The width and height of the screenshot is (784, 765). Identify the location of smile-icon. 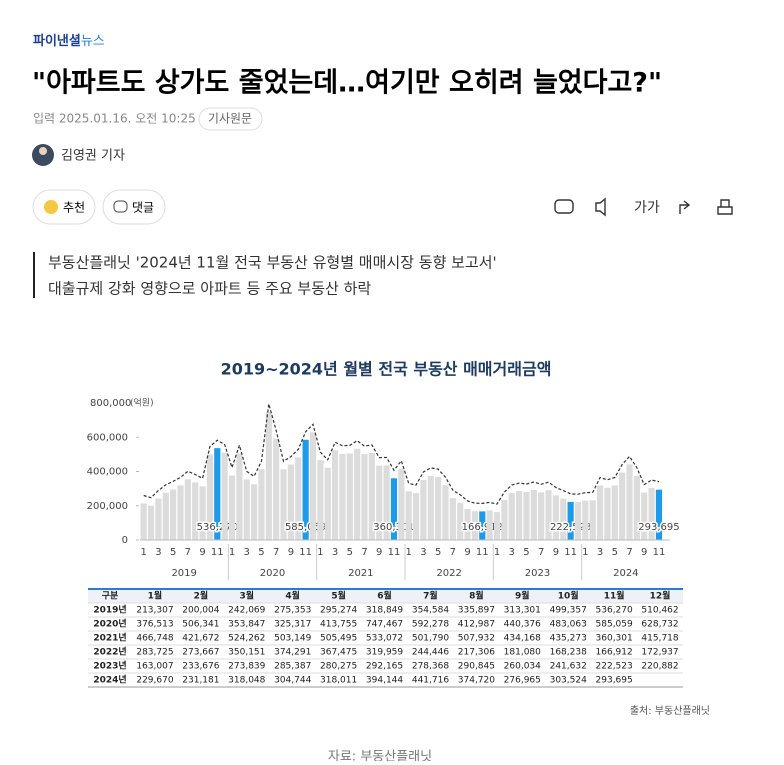
(51, 207).